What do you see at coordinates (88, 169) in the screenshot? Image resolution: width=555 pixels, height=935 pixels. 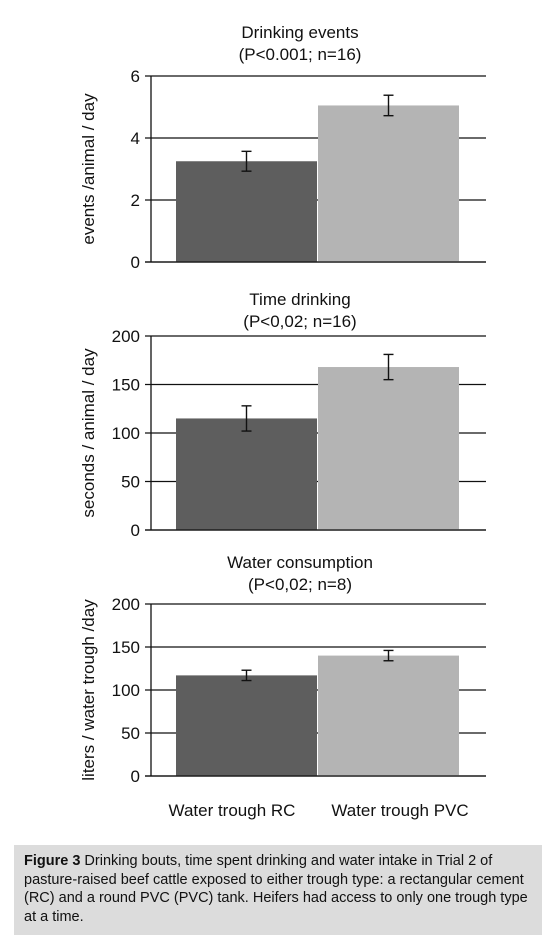 I see `y-axis-label: events /animal / day` at bounding box center [88, 169].